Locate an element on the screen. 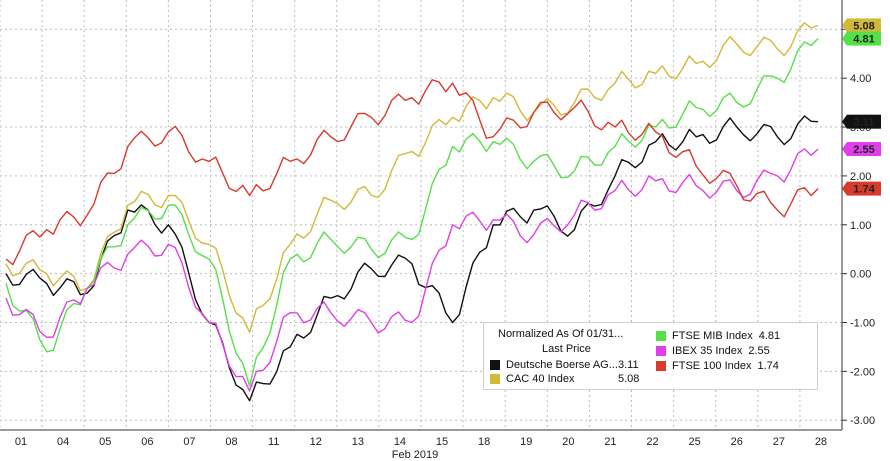 This screenshot has height=461, width=890. last-value-label: 2.55 is located at coordinates (863, 150).